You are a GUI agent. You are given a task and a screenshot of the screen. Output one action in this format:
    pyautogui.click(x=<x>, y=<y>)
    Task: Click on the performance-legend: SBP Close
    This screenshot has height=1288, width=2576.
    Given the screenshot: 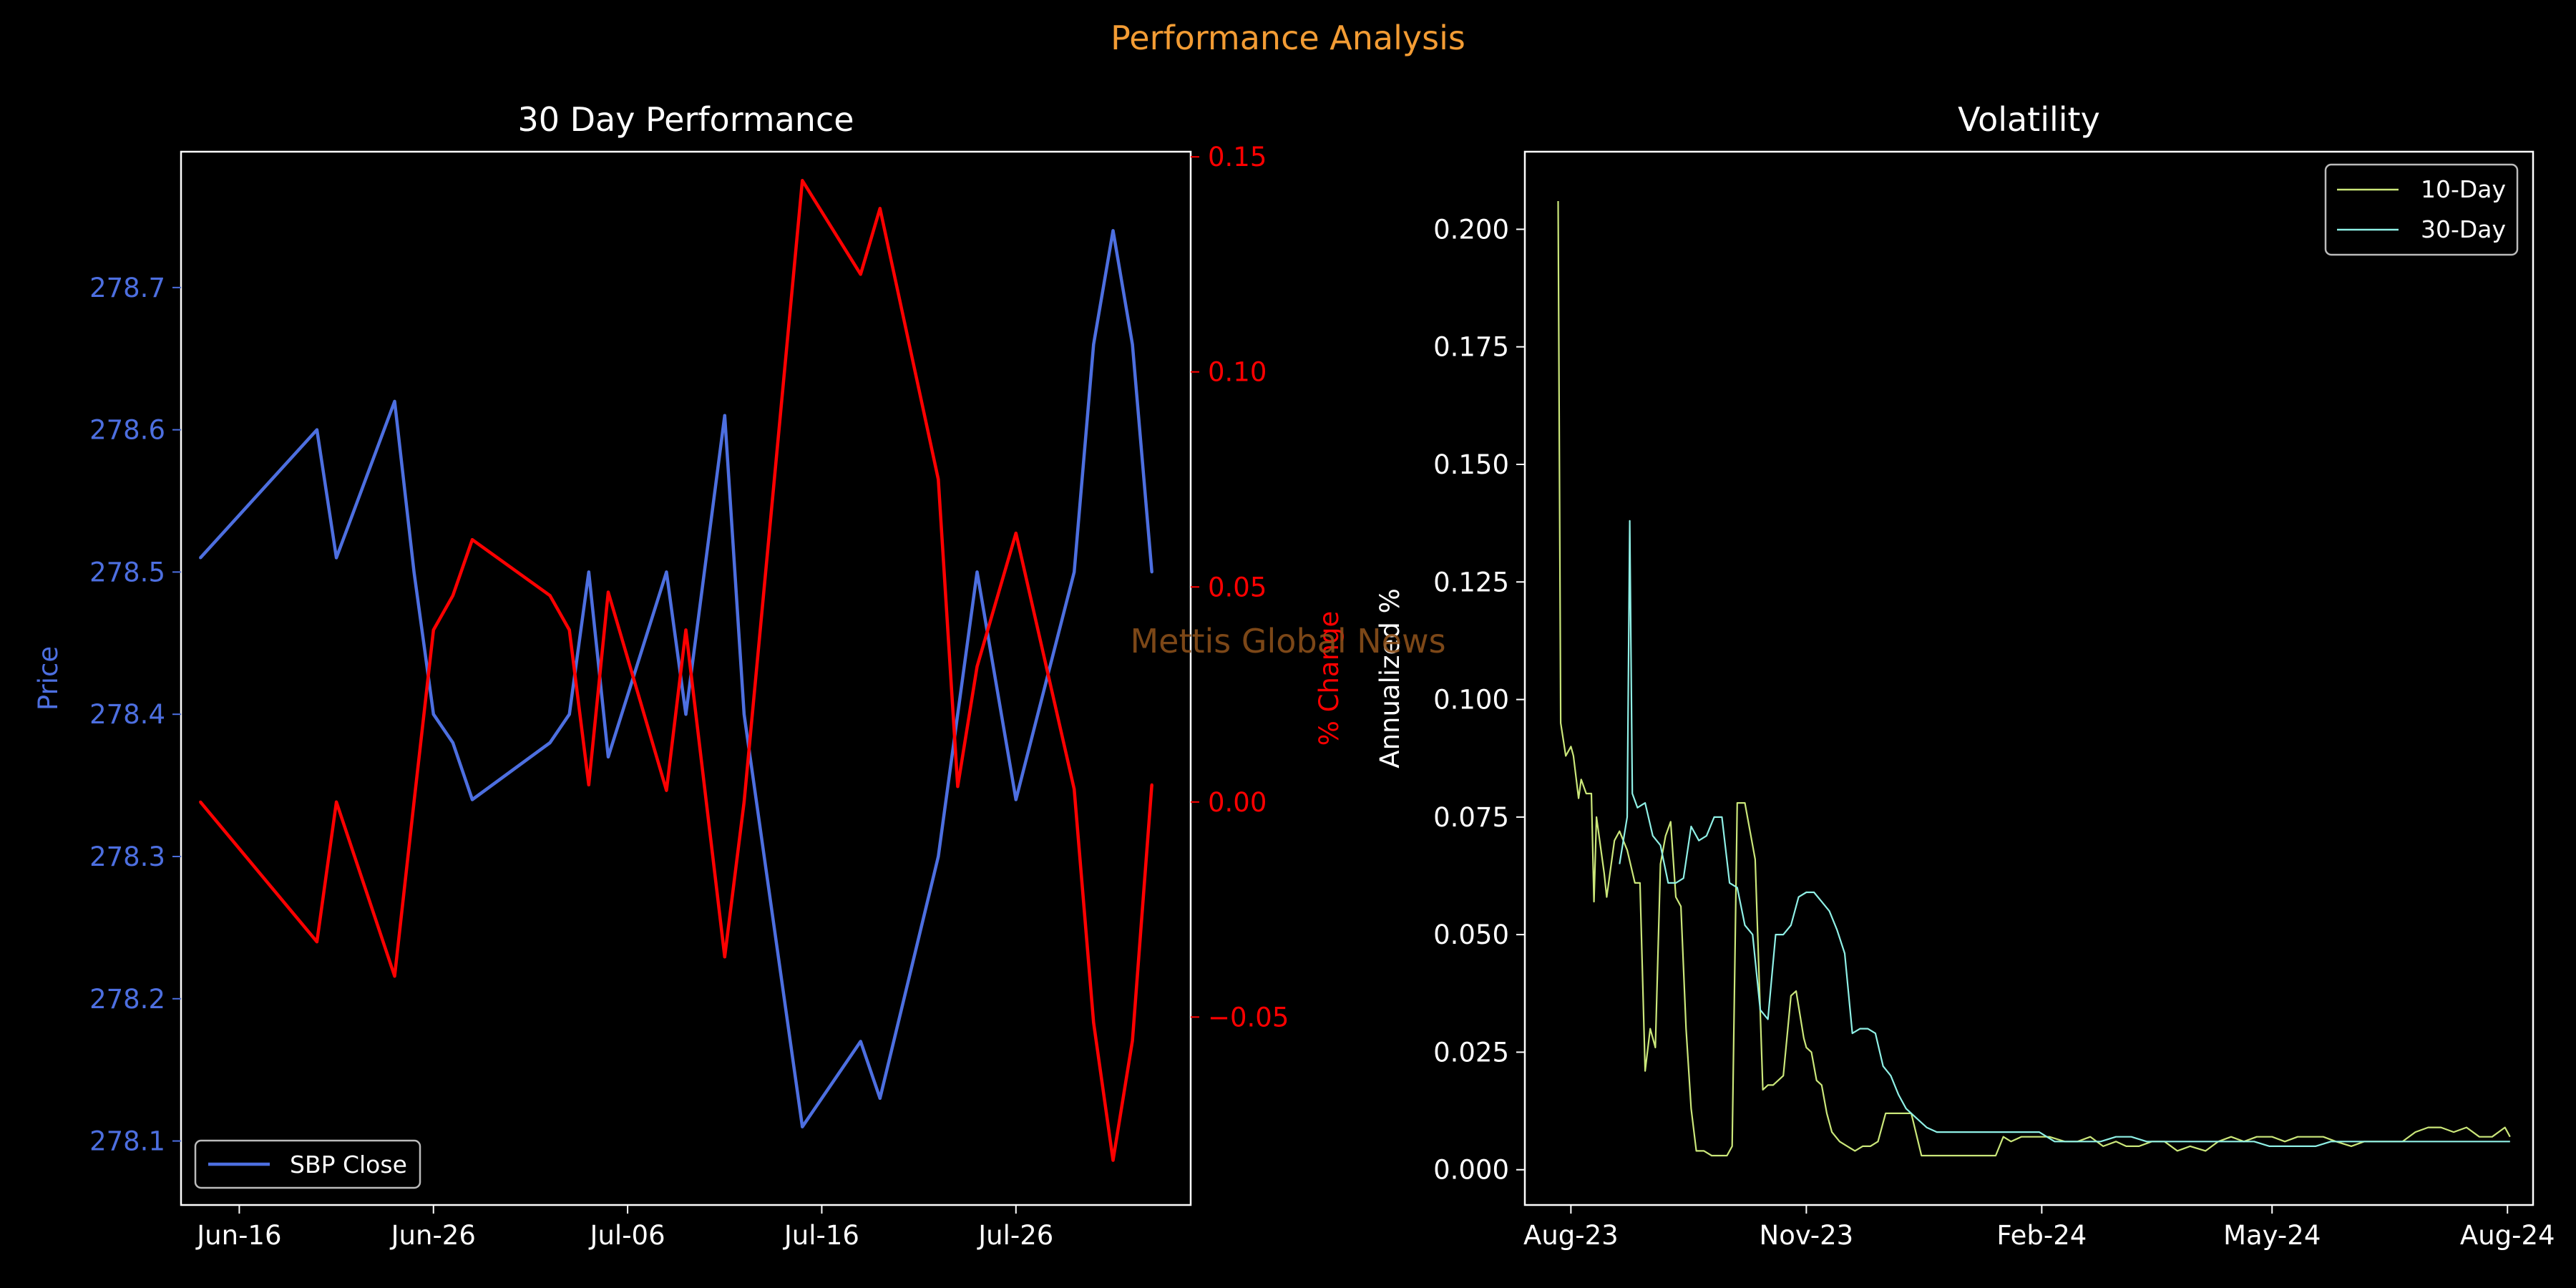 What is the action you would take?
    pyautogui.click(x=307, y=1164)
    